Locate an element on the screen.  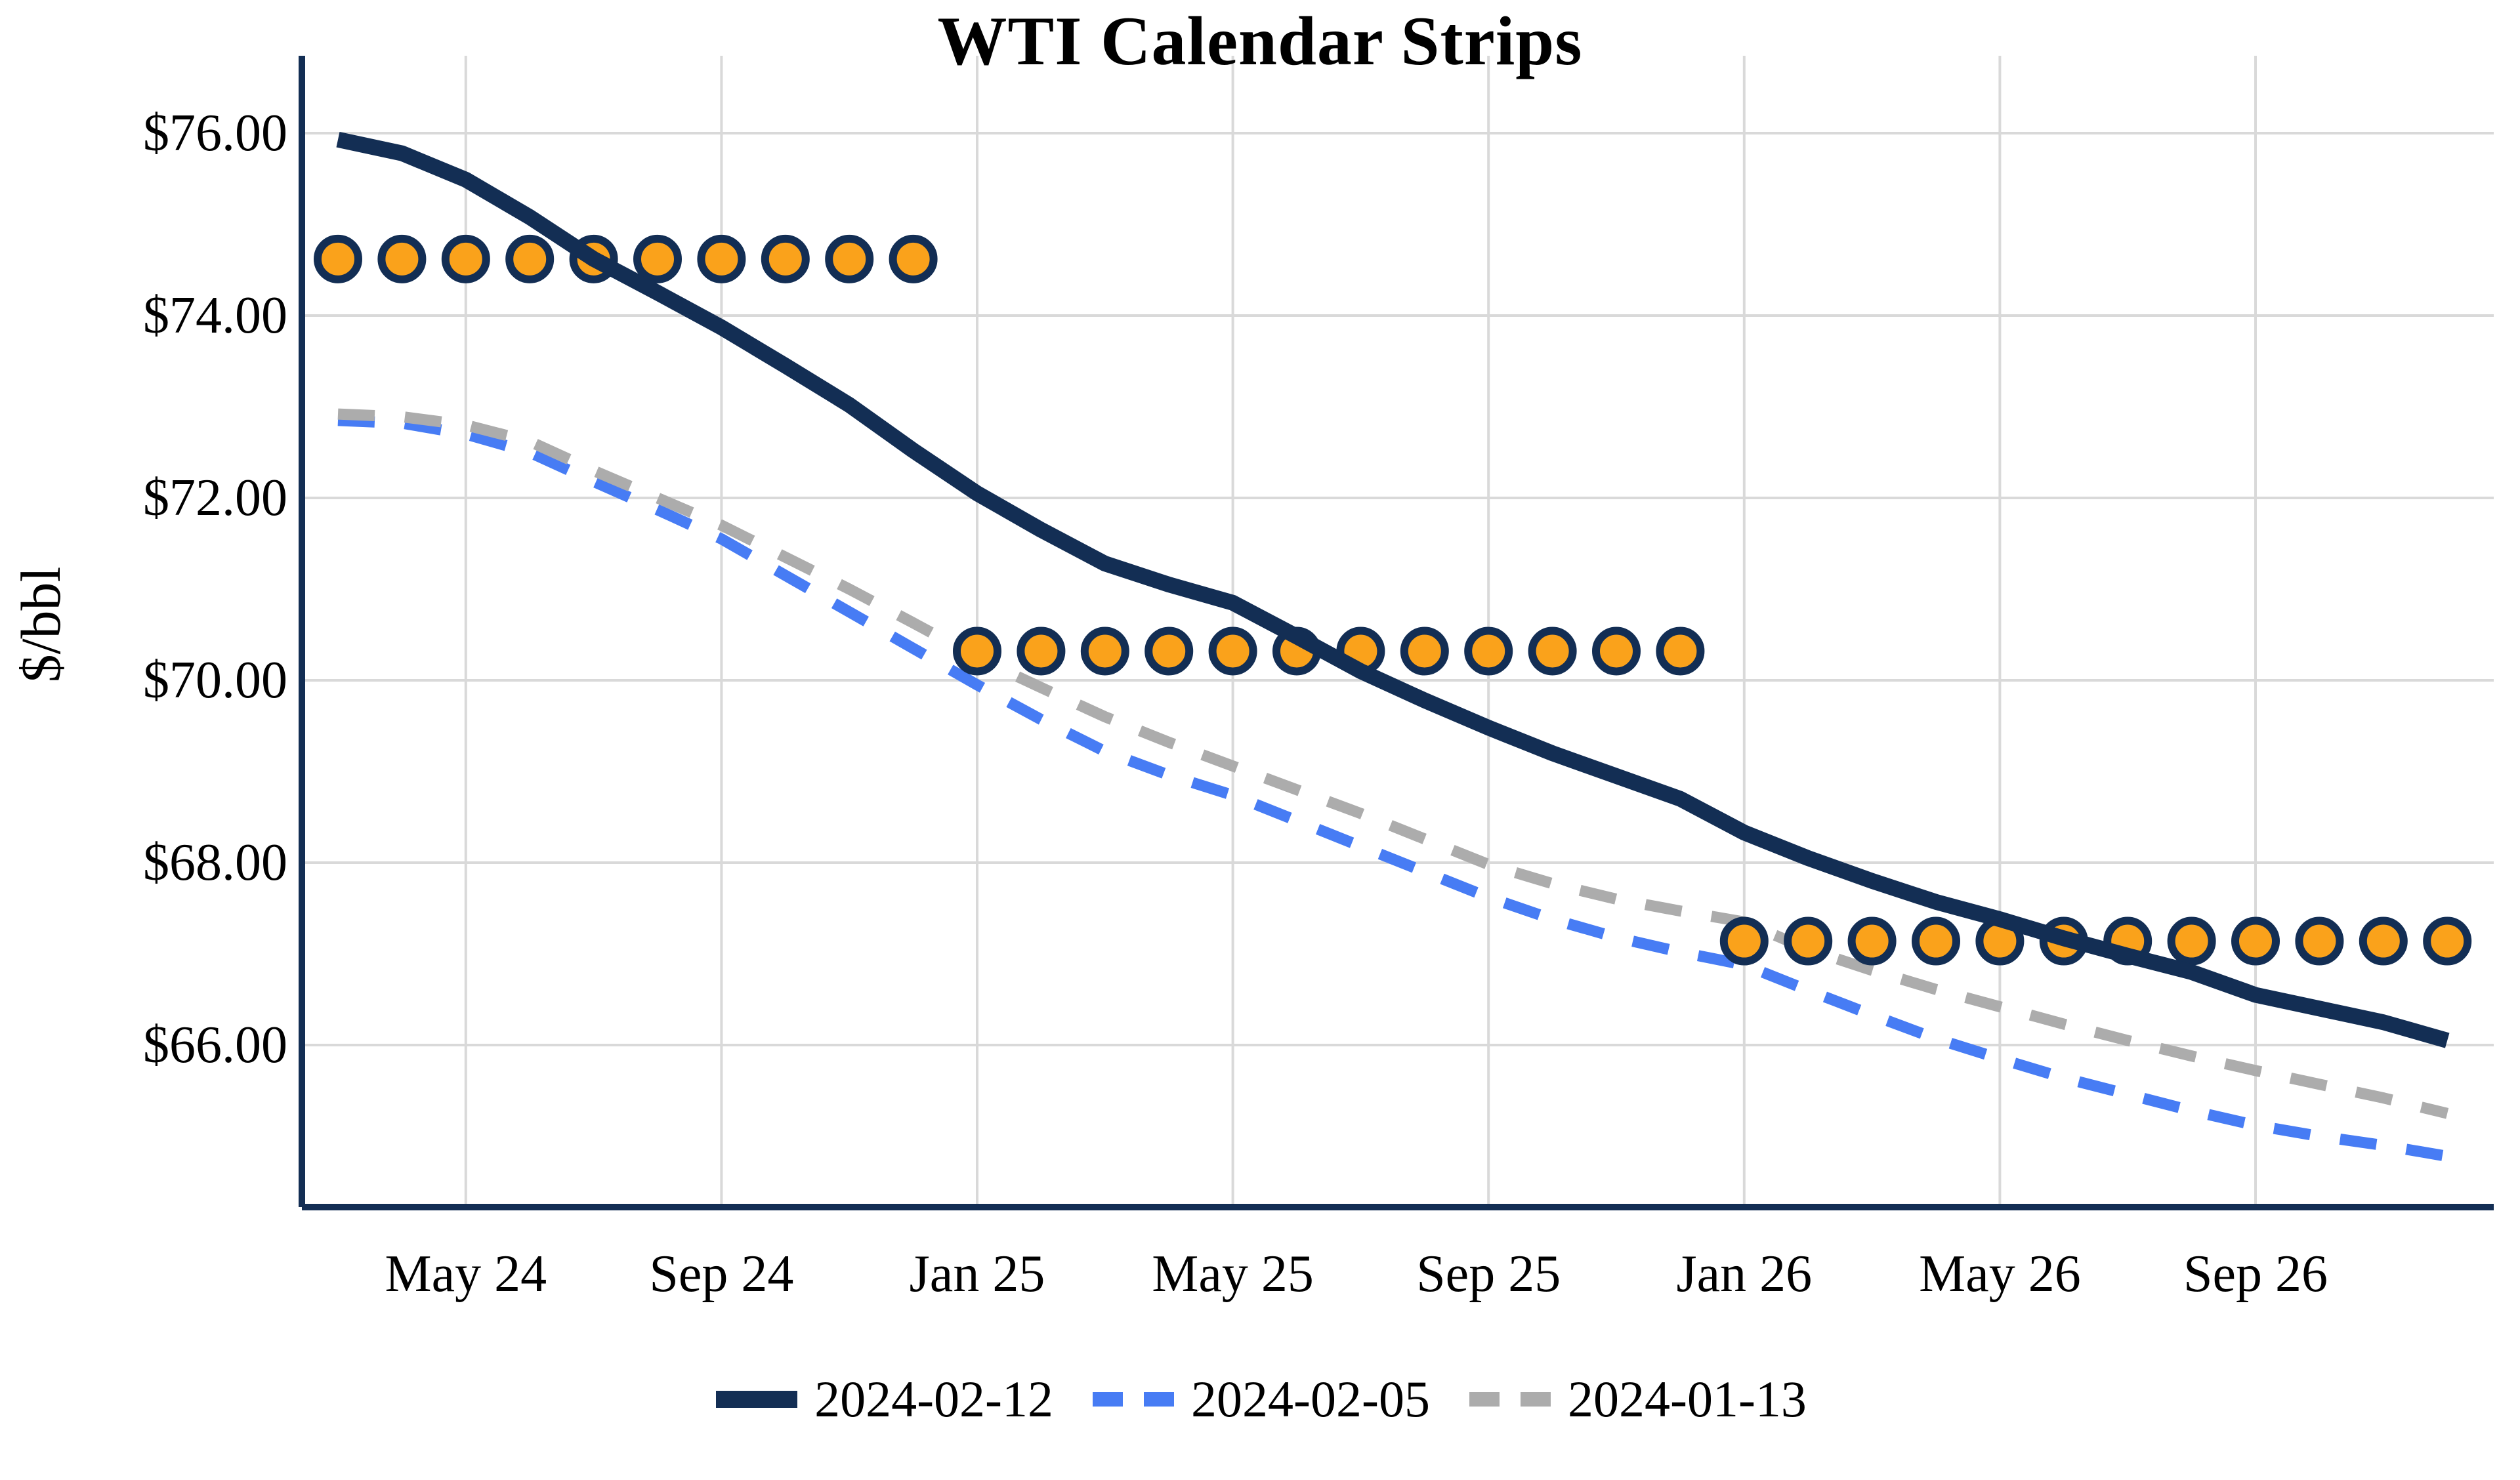
y-tick-label: $72.00 is located at coordinates (215, 498).